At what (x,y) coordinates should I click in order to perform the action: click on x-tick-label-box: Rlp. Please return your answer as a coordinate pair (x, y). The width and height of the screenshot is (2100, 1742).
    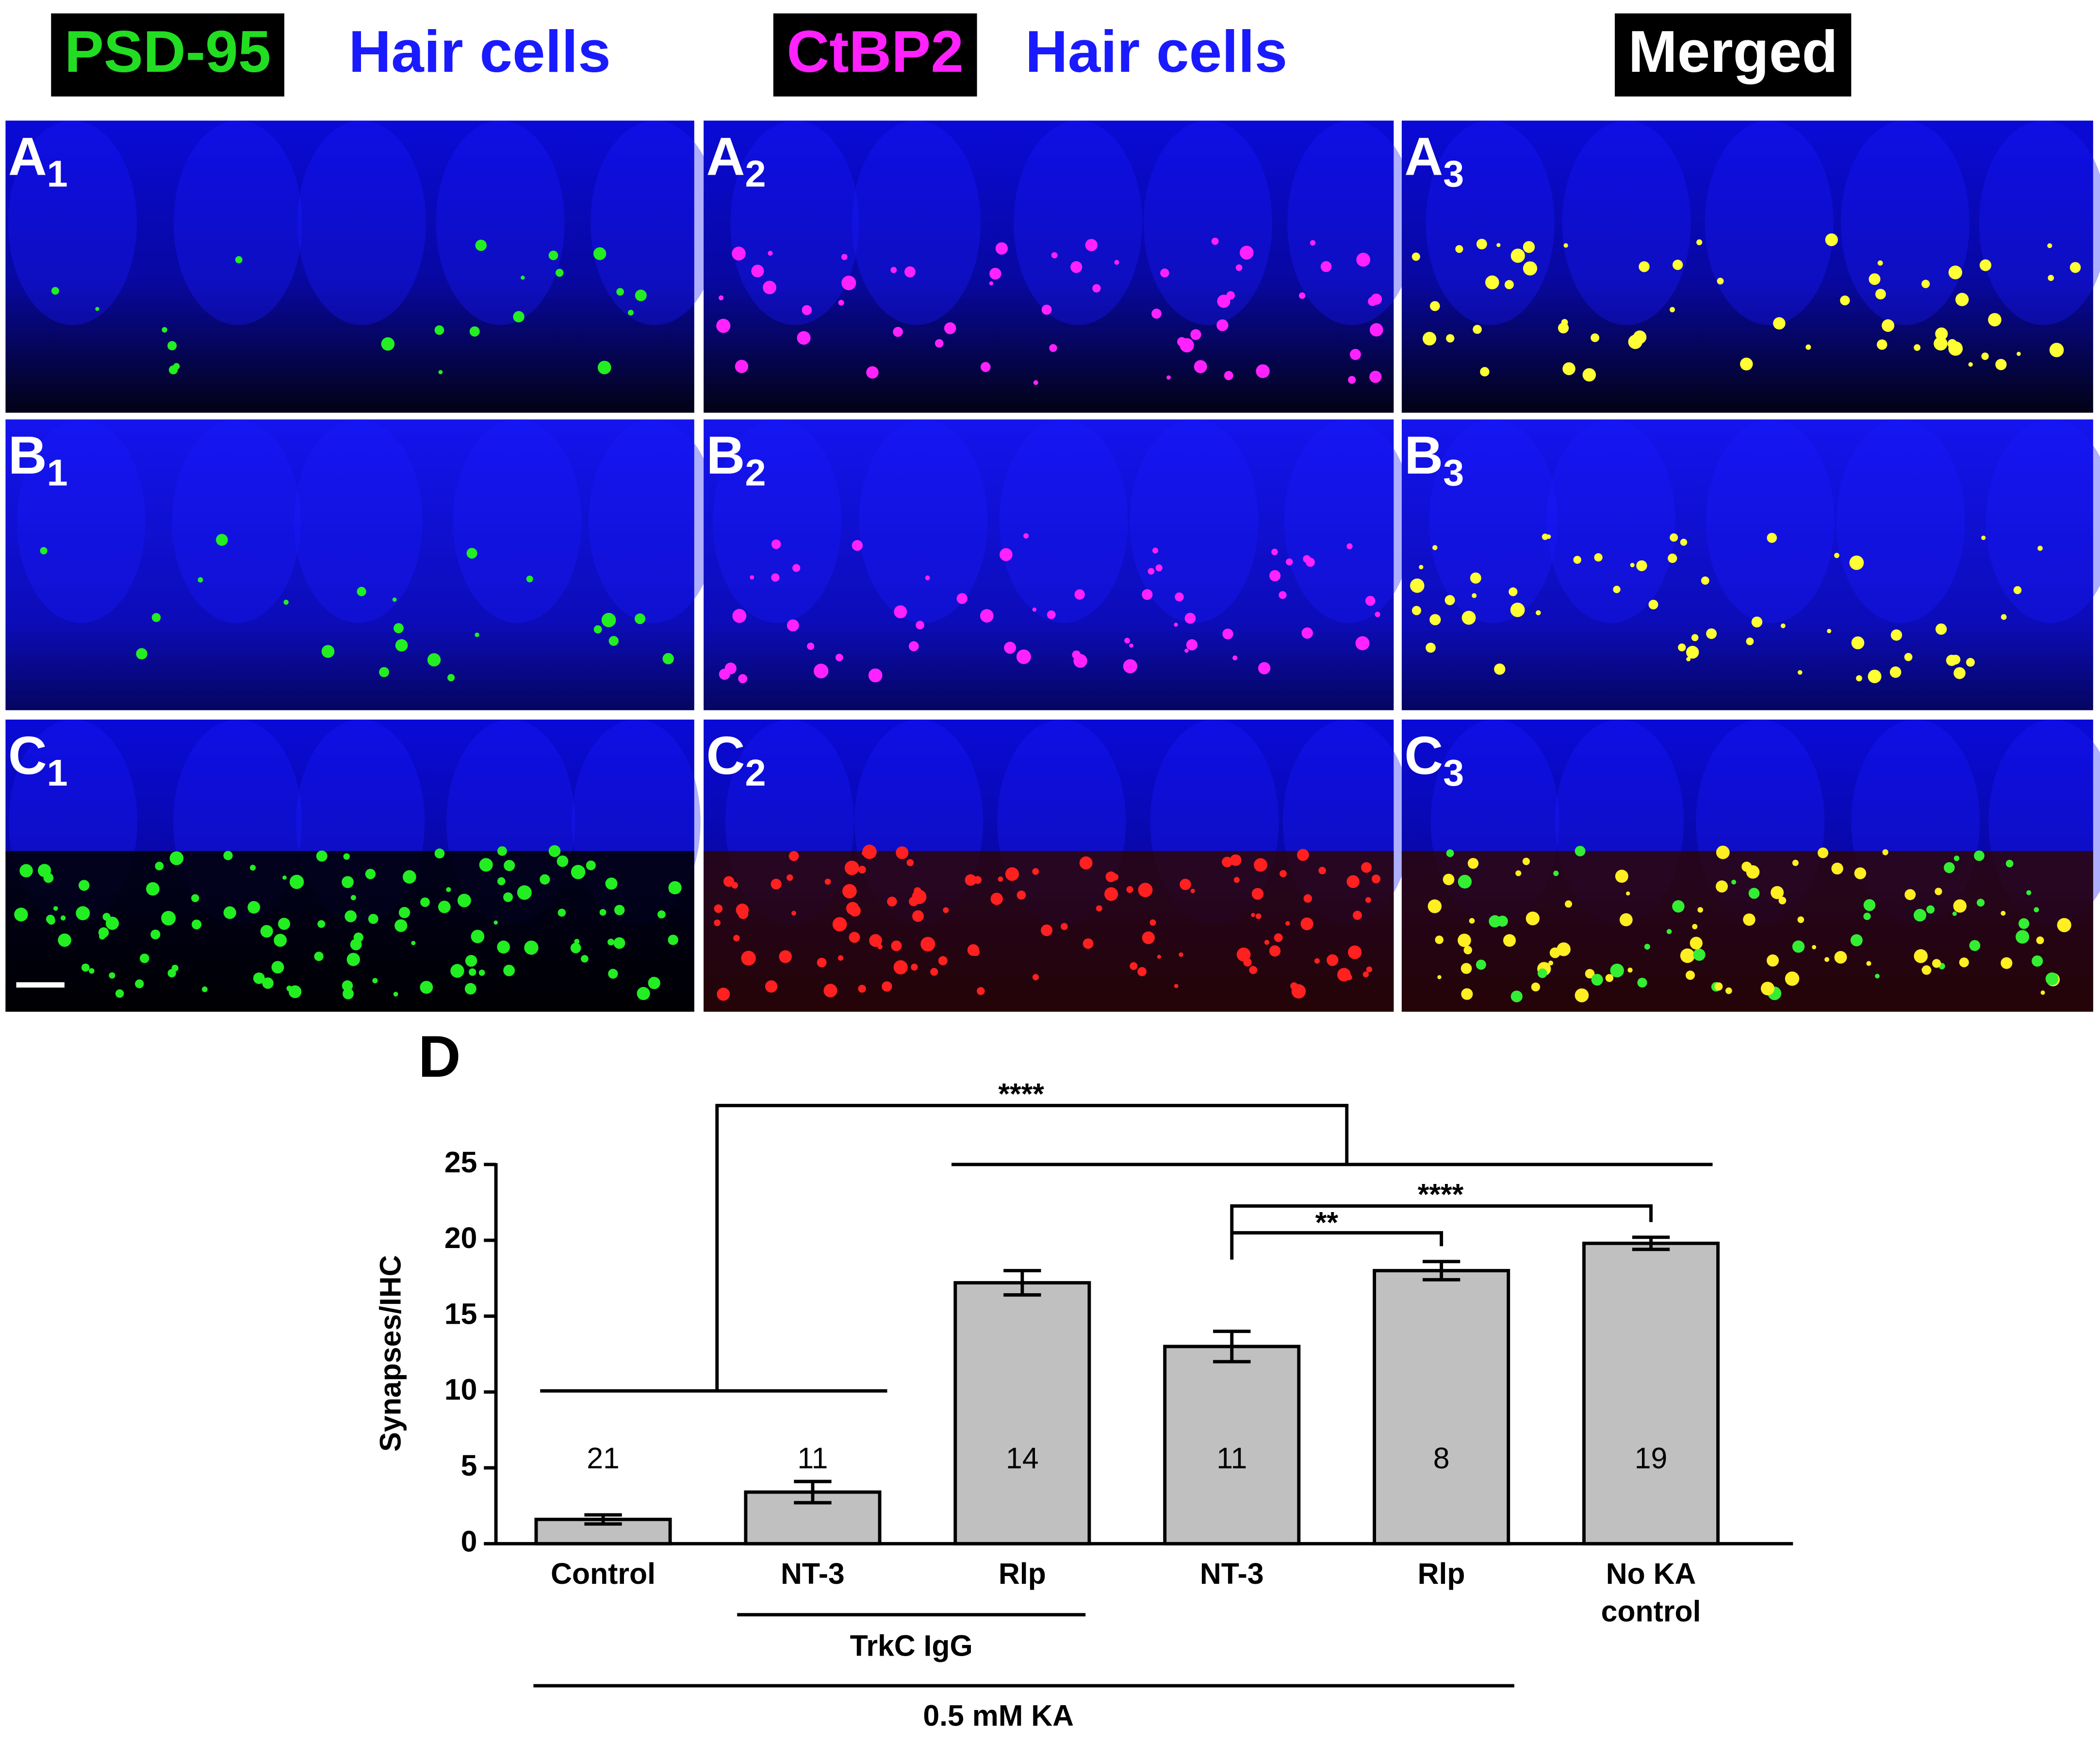
    Looking at the image, I should click on (1441, 1574).